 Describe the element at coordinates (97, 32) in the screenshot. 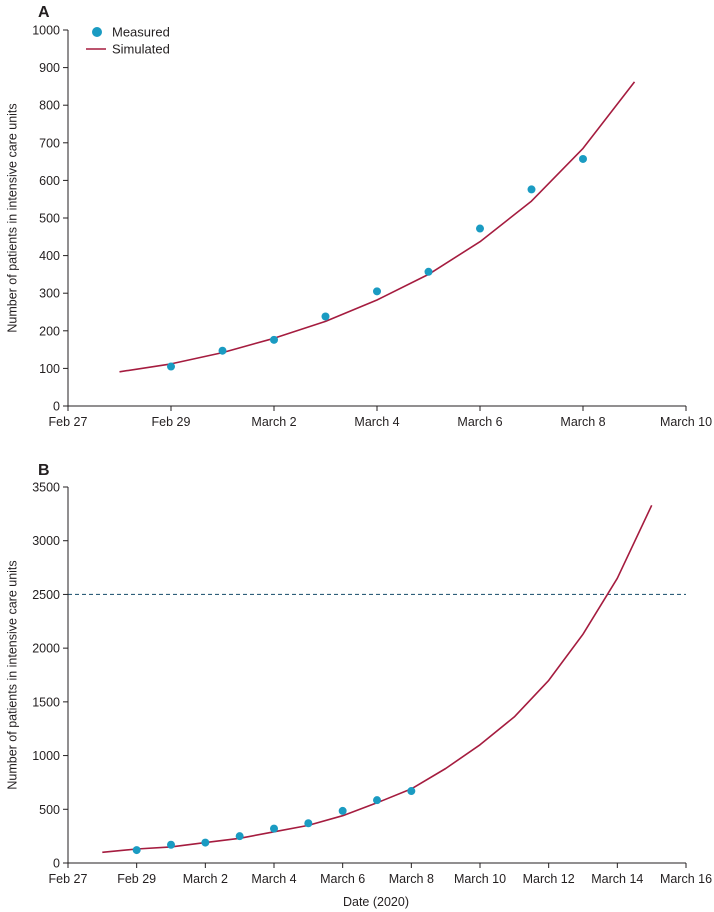

I see `legend-measured-marker` at that location.